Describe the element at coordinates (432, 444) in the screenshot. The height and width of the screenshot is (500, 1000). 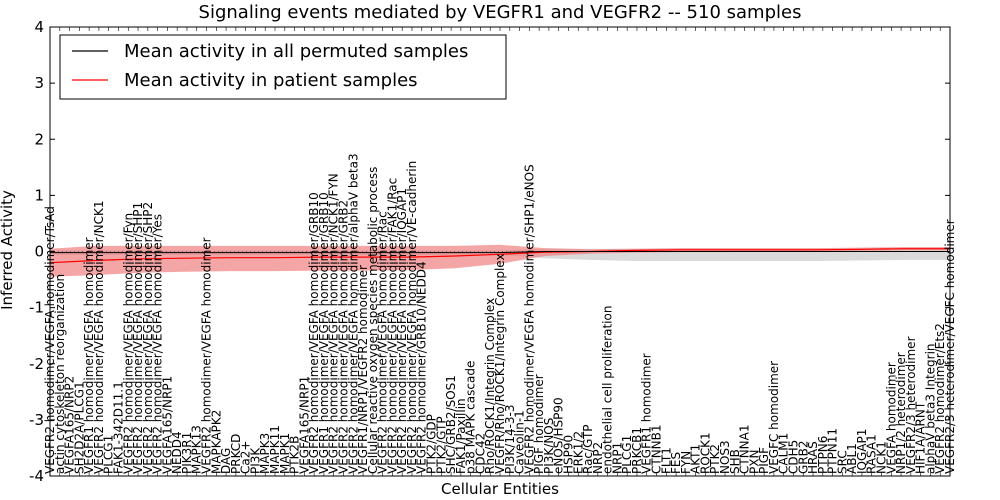
I see `entity-label: PTK2/GDP` at that location.